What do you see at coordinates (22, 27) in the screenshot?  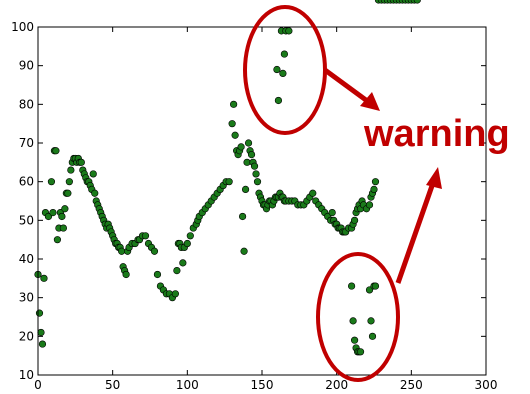 I see `y-tick-label: 100` at bounding box center [22, 27].